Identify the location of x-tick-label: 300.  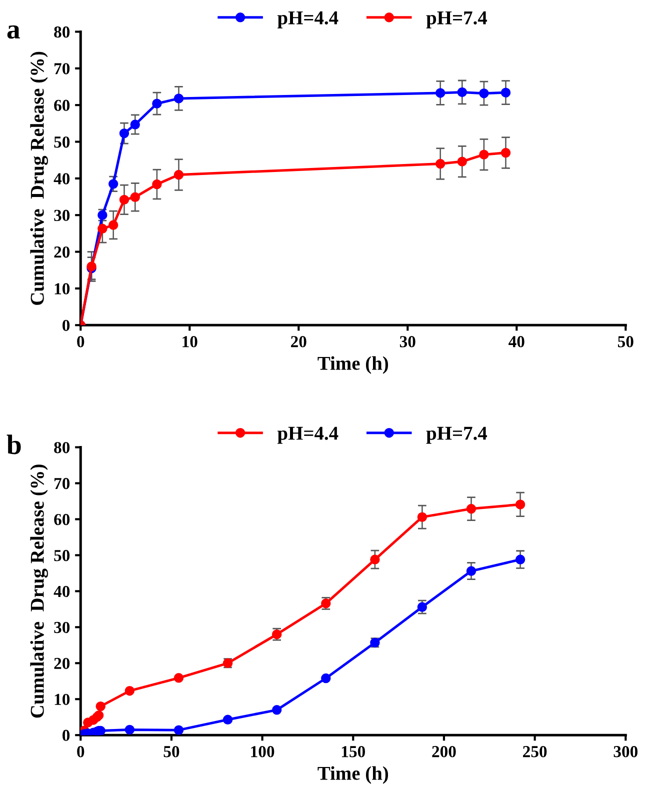
(626, 752).